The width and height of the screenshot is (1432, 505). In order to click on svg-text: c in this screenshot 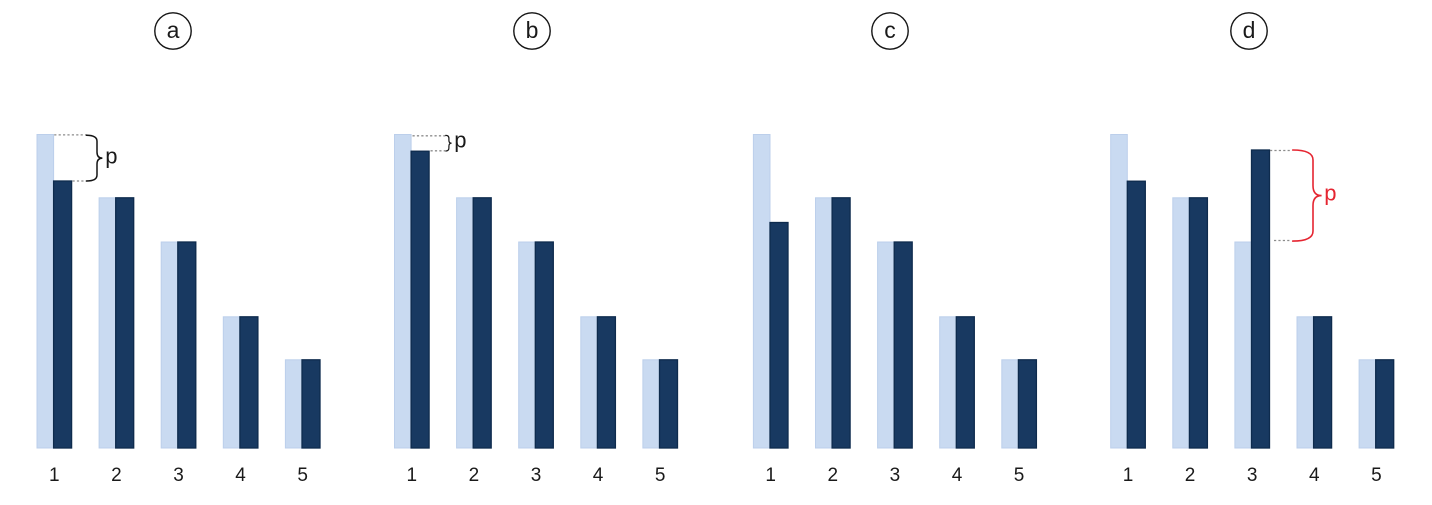, I will do `click(890, 30)`.